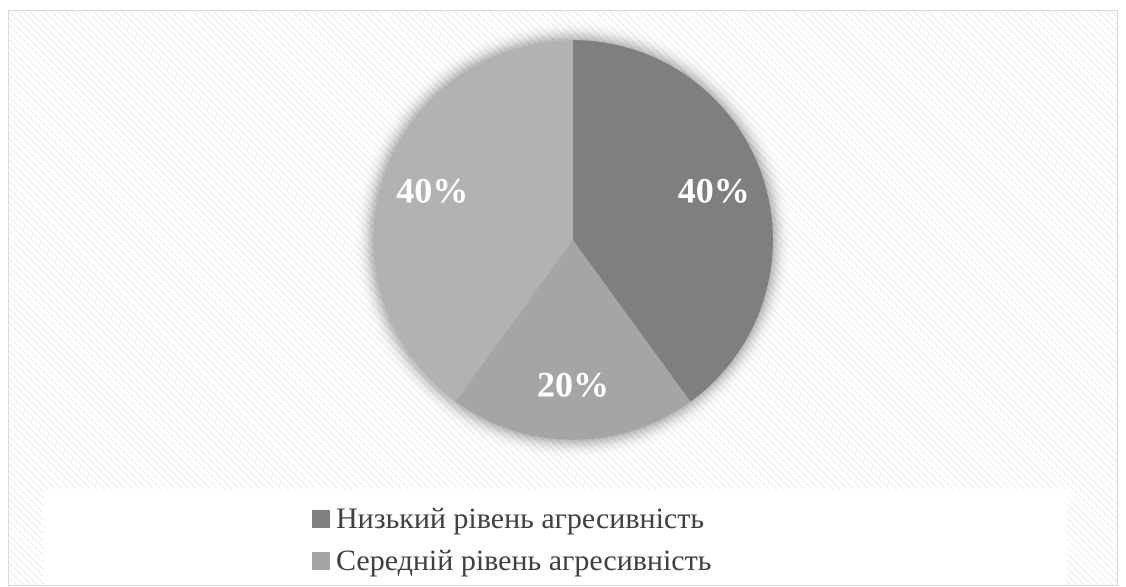 This screenshot has width=1126, height=587. What do you see at coordinates (321, 519) in the screenshot?
I see `legend-swatch-low` at bounding box center [321, 519].